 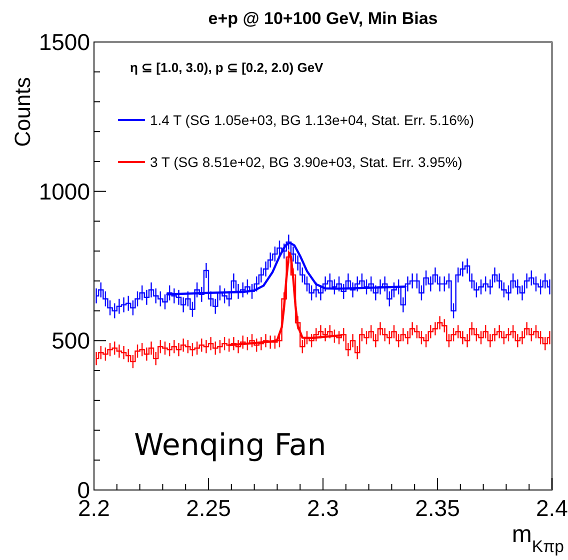 I want to click on y-axis-title: Counts, so click(x=22, y=112).